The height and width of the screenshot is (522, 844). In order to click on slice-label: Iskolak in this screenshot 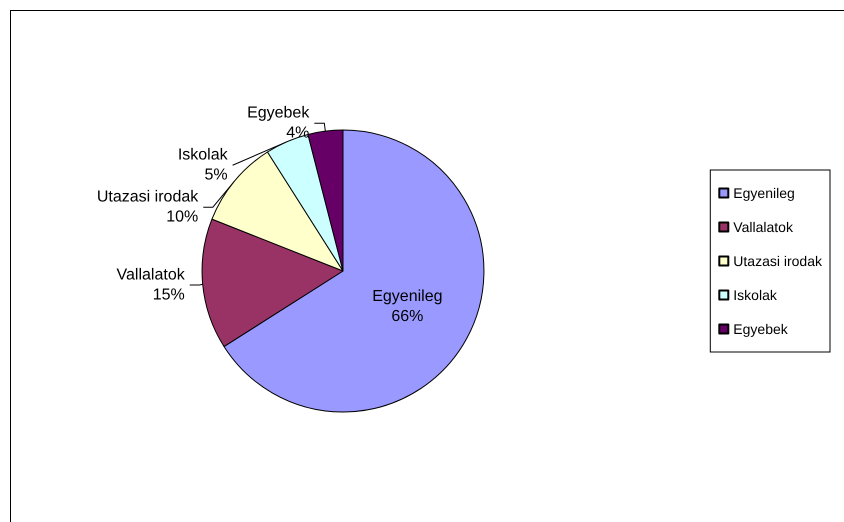, I will do `click(203, 155)`.